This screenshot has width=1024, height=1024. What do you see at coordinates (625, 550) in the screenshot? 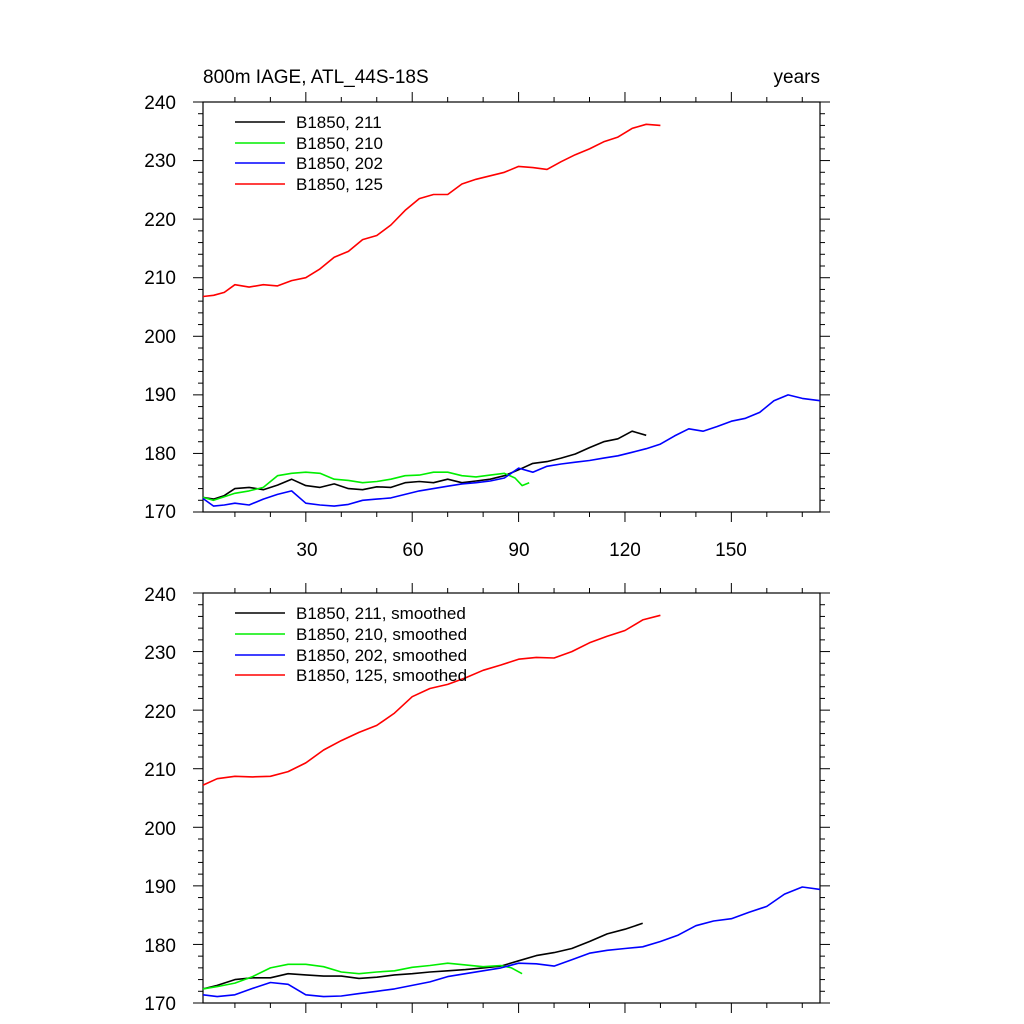
I see `top-xtick-label: 120` at bounding box center [625, 550].